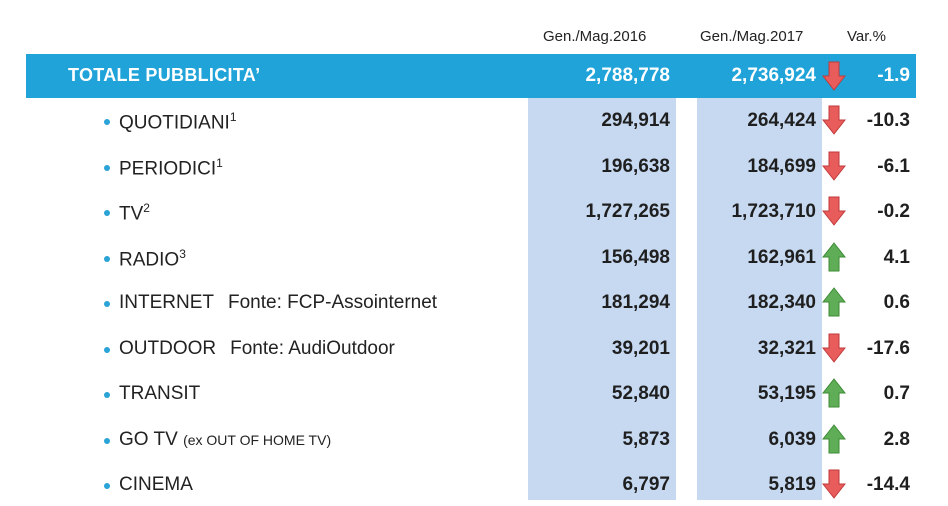  I want to click on row-label: OUTDOOR Fonte: AudiOutdoor, so click(257, 349).